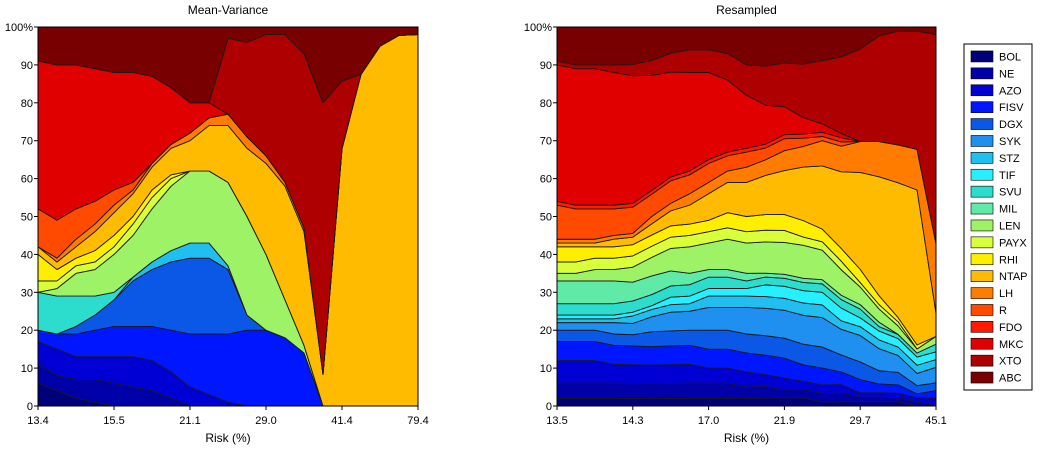 The image size is (1050, 456). What do you see at coordinates (546, 293) in the screenshot?
I see `rs-y-tick-label: 30` at bounding box center [546, 293].